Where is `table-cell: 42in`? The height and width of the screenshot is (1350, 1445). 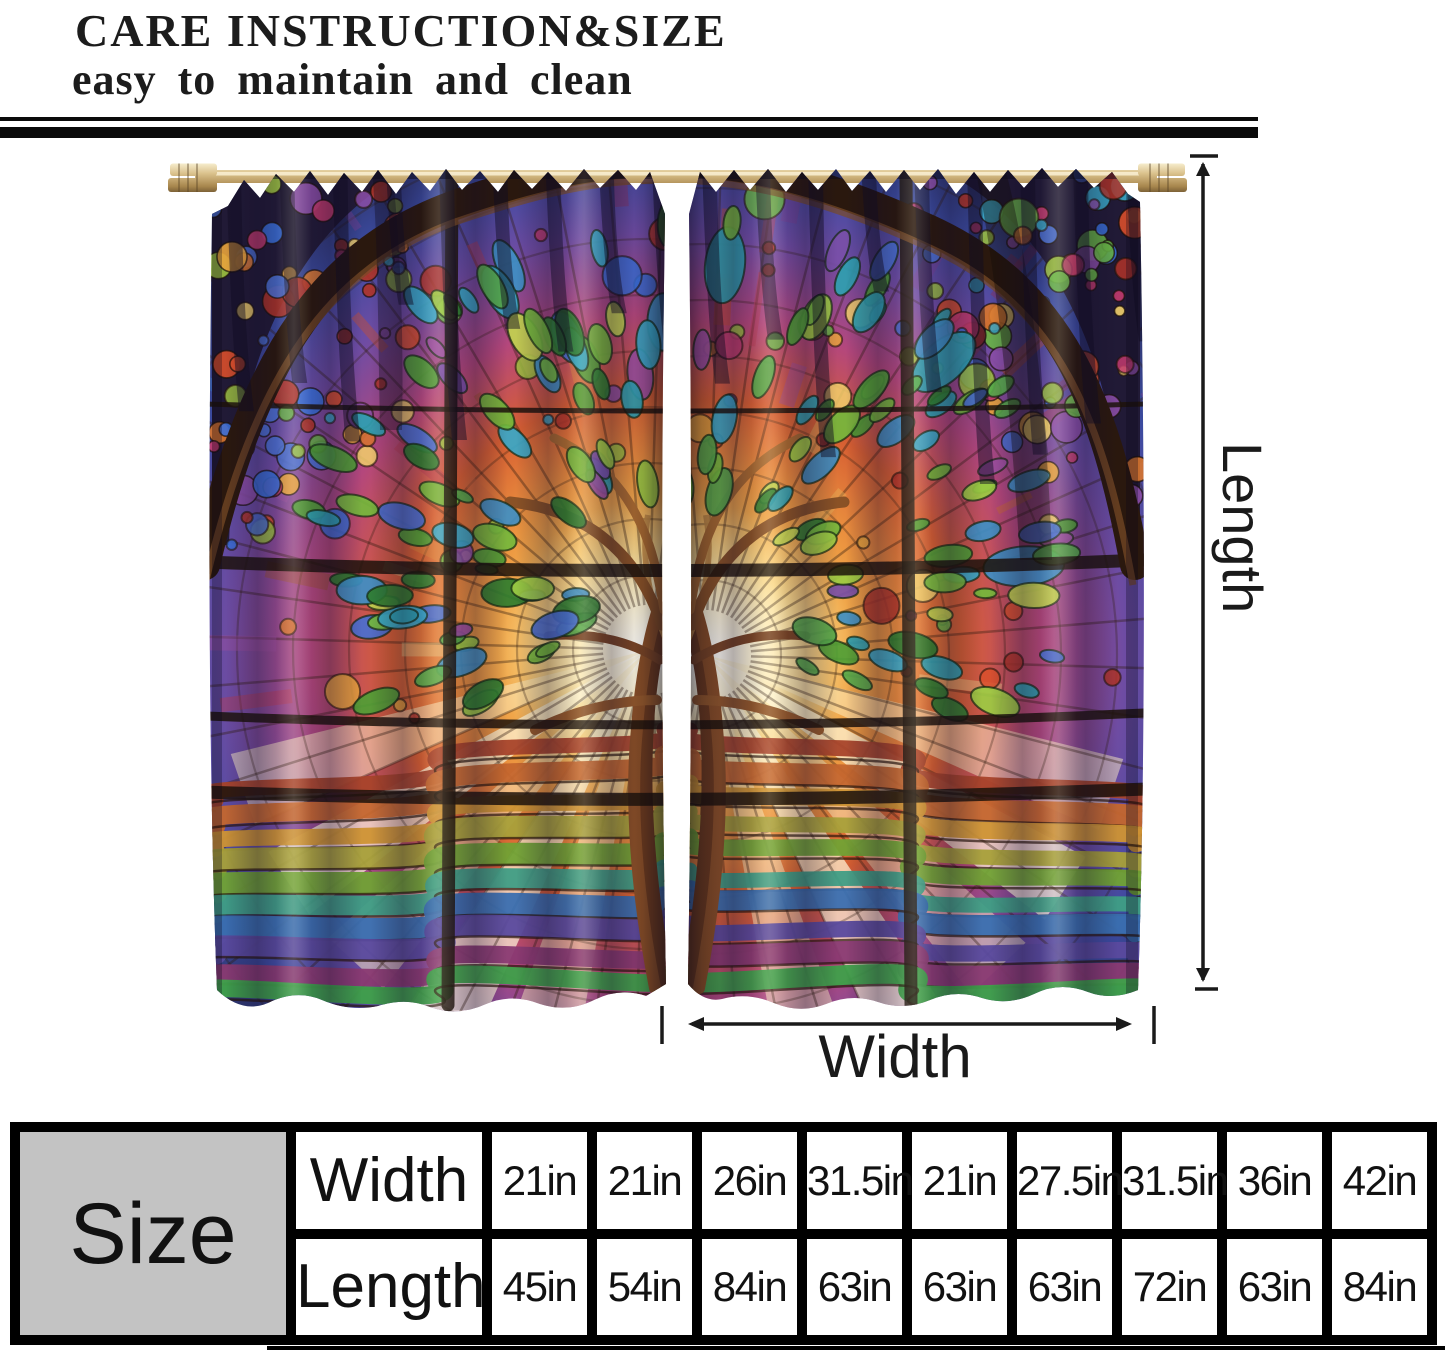 table-cell: 42in is located at coordinates (1379, 1180).